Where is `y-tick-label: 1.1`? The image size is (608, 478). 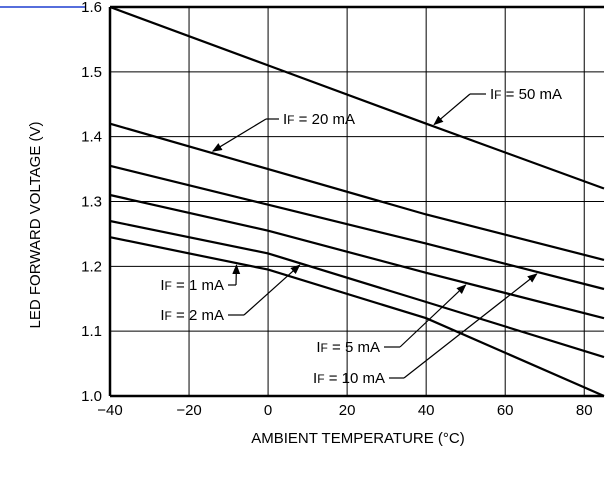 y-tick-label: 1.1 is located at coordinates (91, 331).